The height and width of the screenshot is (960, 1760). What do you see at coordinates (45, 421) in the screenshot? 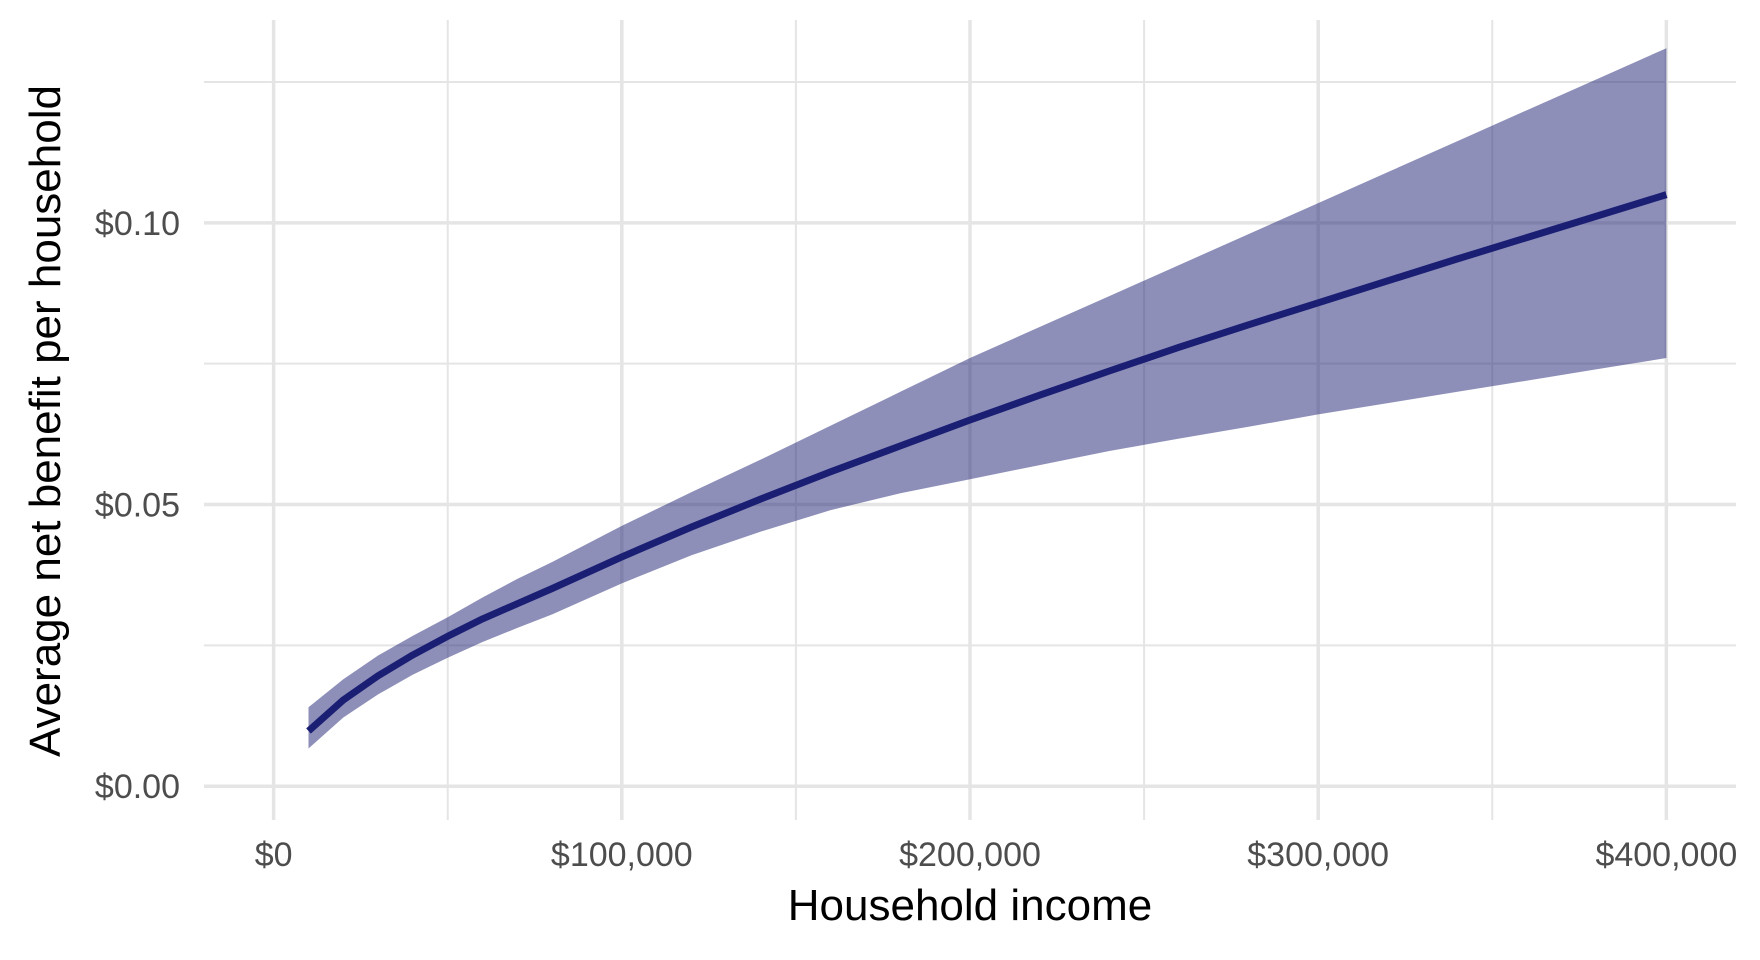
I see `y-axis-title: Average net benefit per household` at bounding box center [45, 421].